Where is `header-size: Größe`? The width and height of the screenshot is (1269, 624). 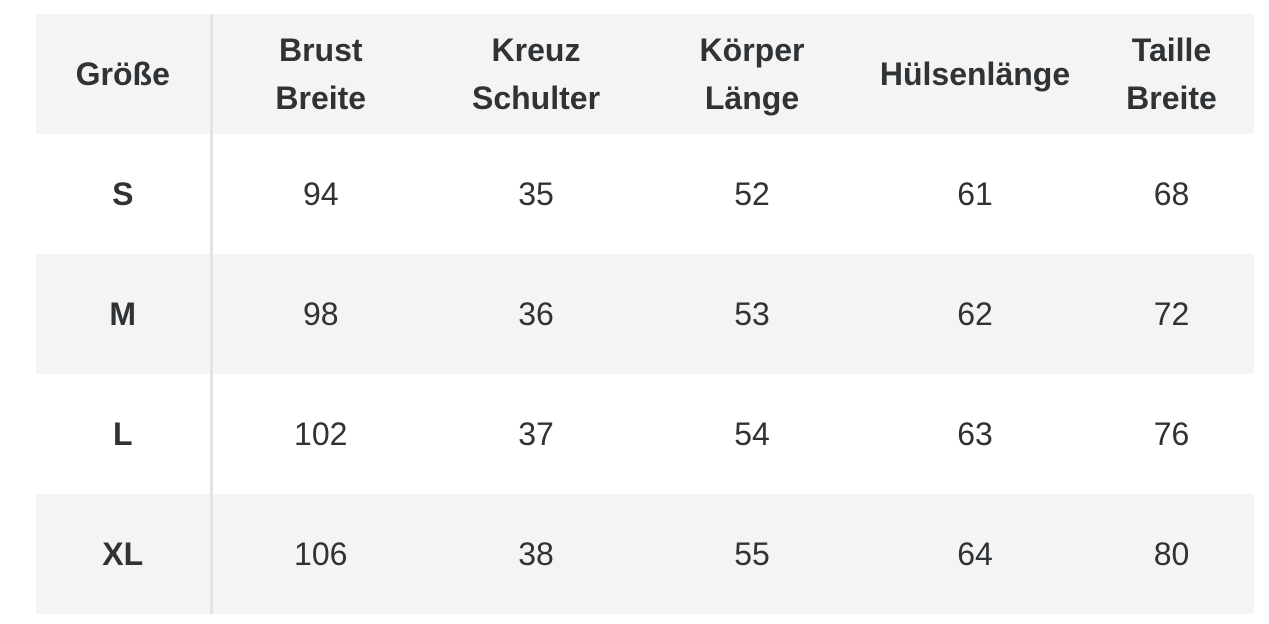
header-size: Größe is located at coordinates (124, 74).